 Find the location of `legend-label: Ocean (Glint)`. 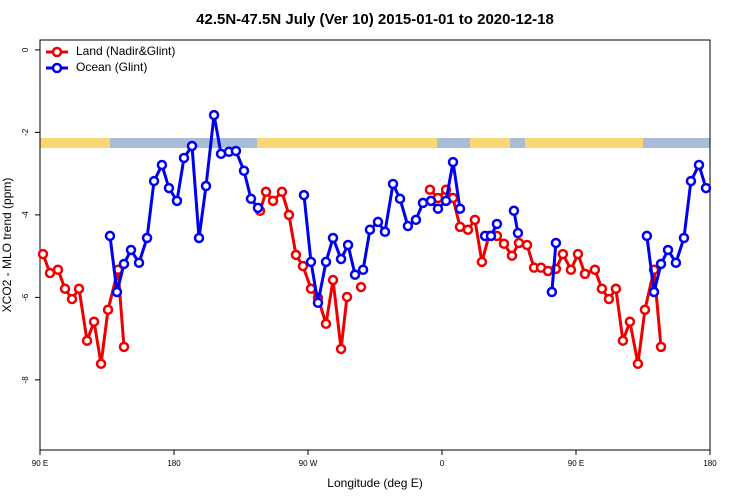

legend-label: Ocean (Glint) is located at coordinates (111, 67).